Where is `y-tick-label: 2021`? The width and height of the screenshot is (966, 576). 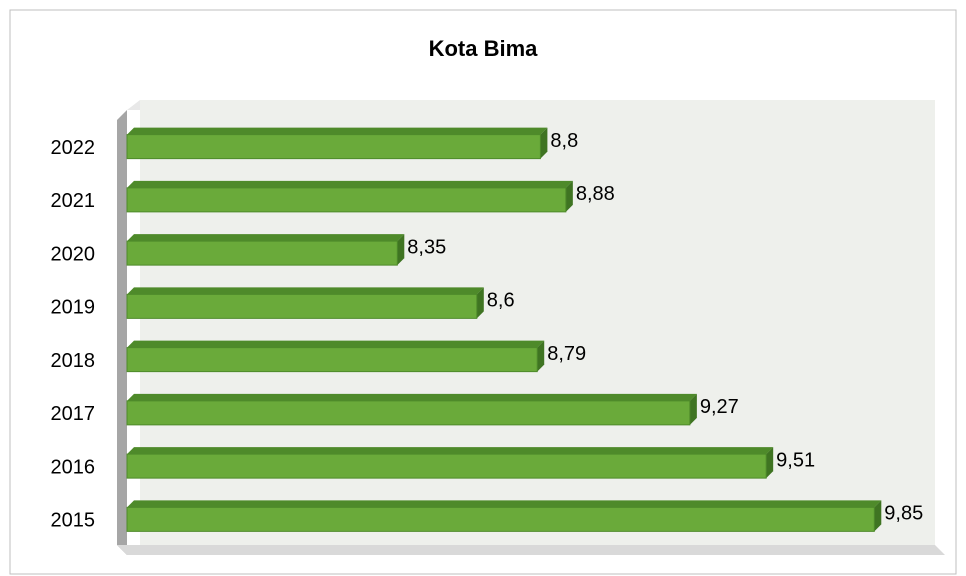 y-tick-label: 2021 is located at coordinates (73, 201).